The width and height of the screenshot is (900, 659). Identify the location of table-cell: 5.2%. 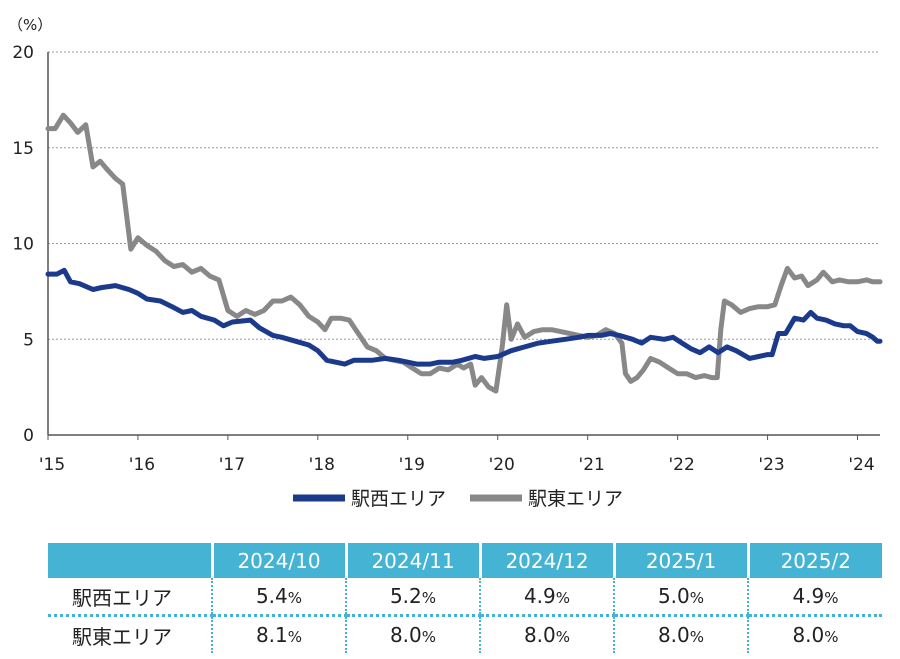
(412, 597).